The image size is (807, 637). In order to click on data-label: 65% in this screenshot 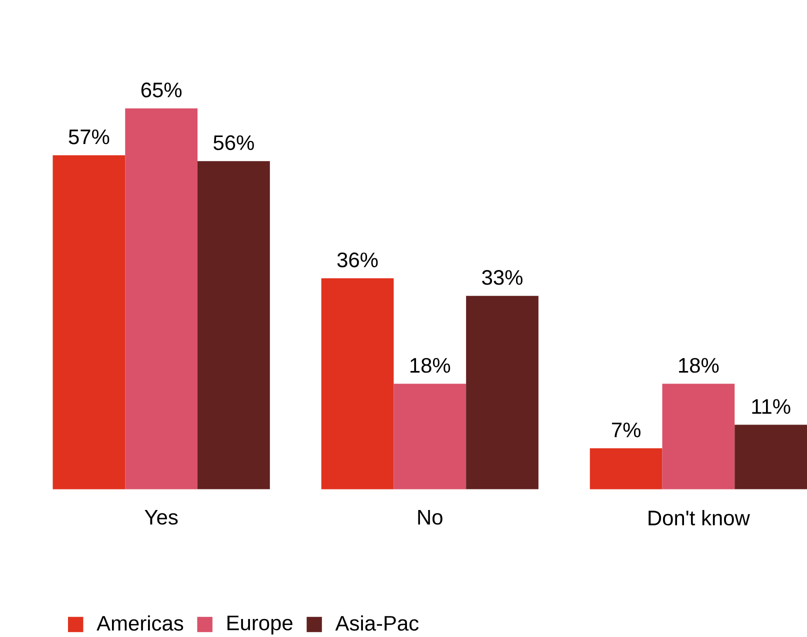, I will do `click(161, 90)`.